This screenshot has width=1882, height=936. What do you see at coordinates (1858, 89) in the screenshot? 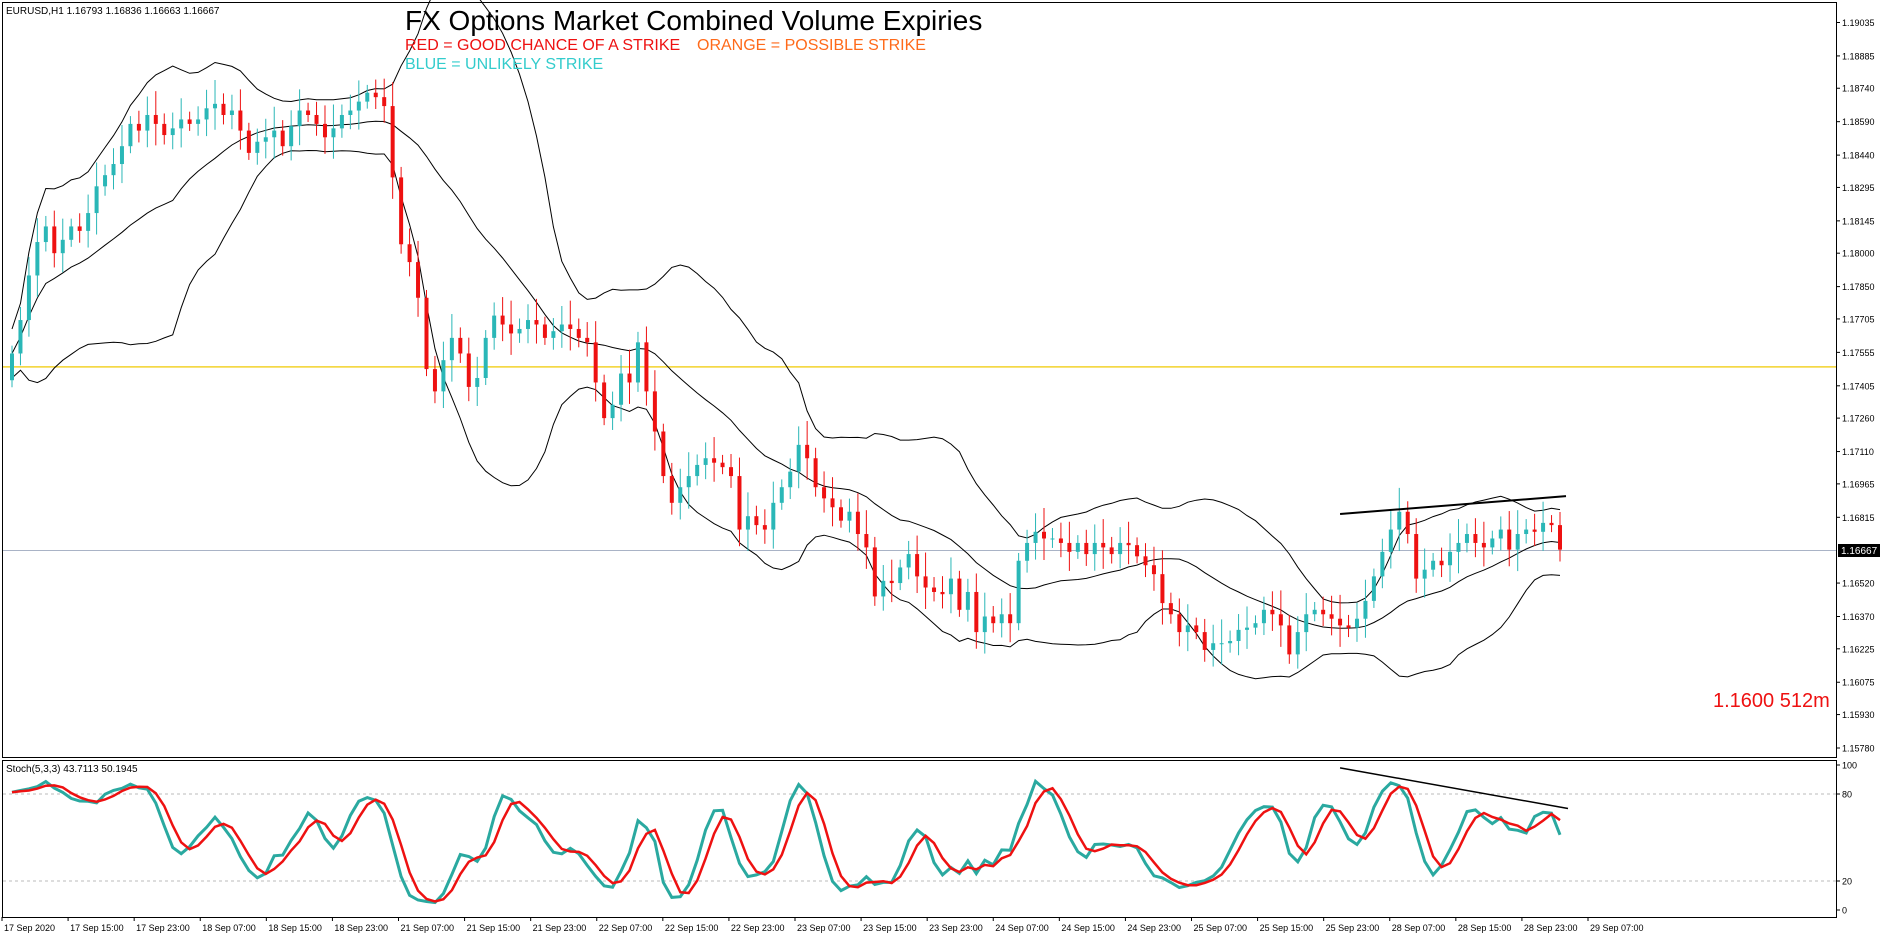
I see `price-tick-label: 1.18740` at bounding box center [1858, 89].